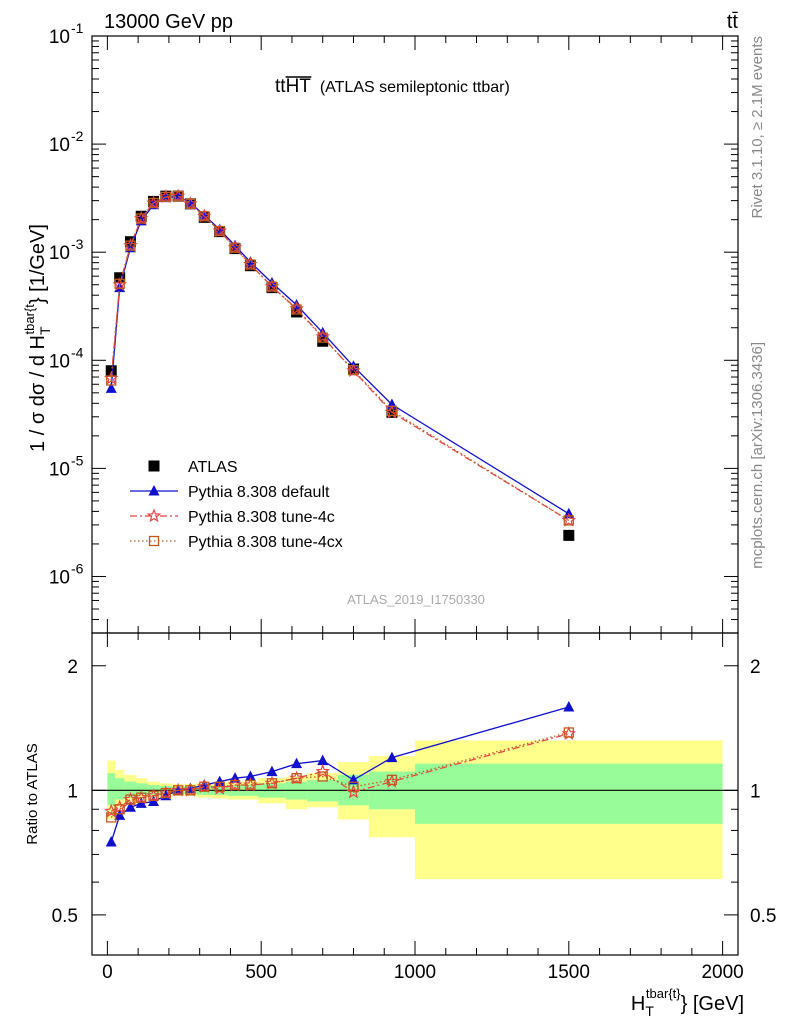 This screenshot has height=1024, width=786. Describe the element at coordinates (77, 352) in the screenshot. I see `y-tick-exponent: -4` at that location.